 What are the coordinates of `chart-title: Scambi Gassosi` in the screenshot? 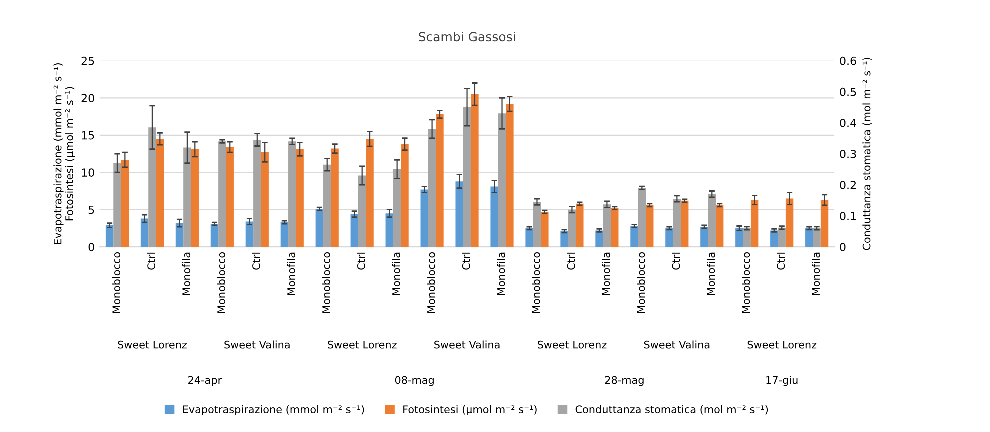 It's located at (467, 37).